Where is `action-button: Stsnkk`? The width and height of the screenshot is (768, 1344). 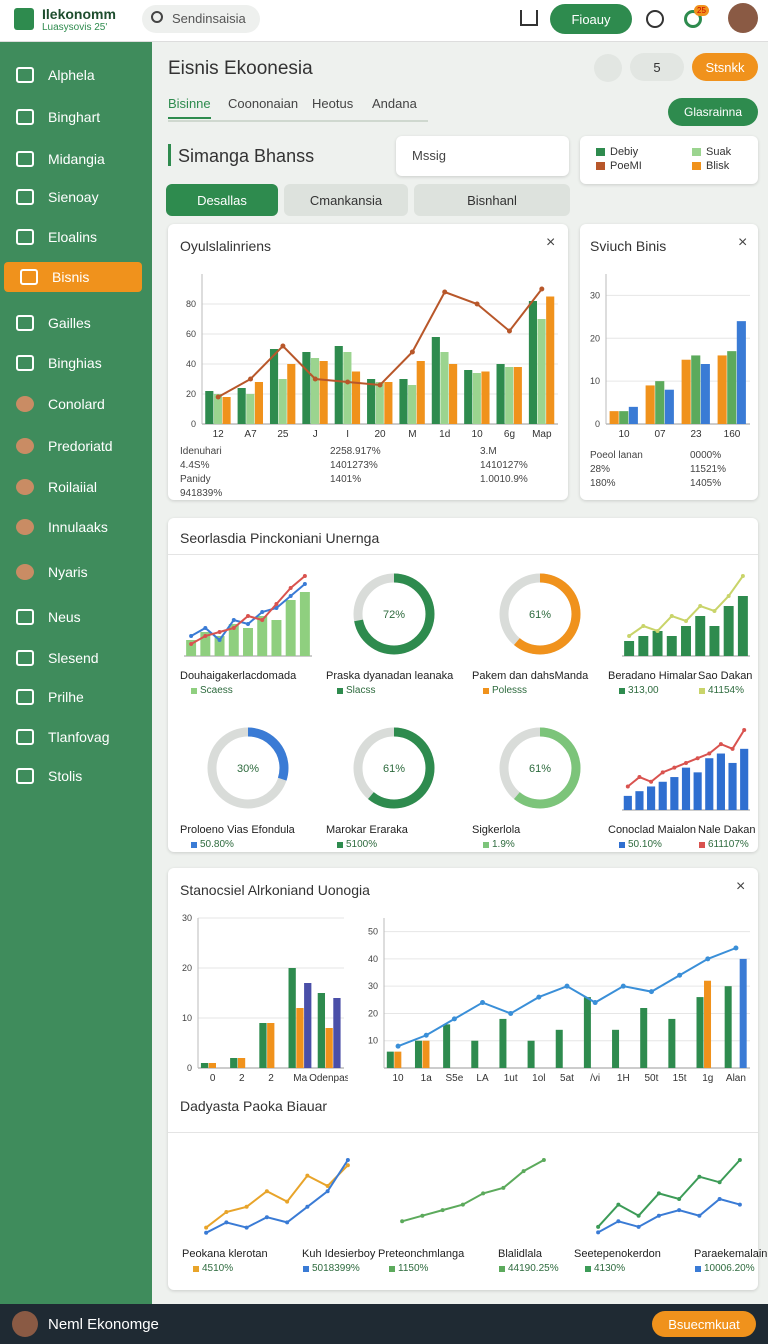
action-button: Stsnkk is located at coordinates (725, 67).